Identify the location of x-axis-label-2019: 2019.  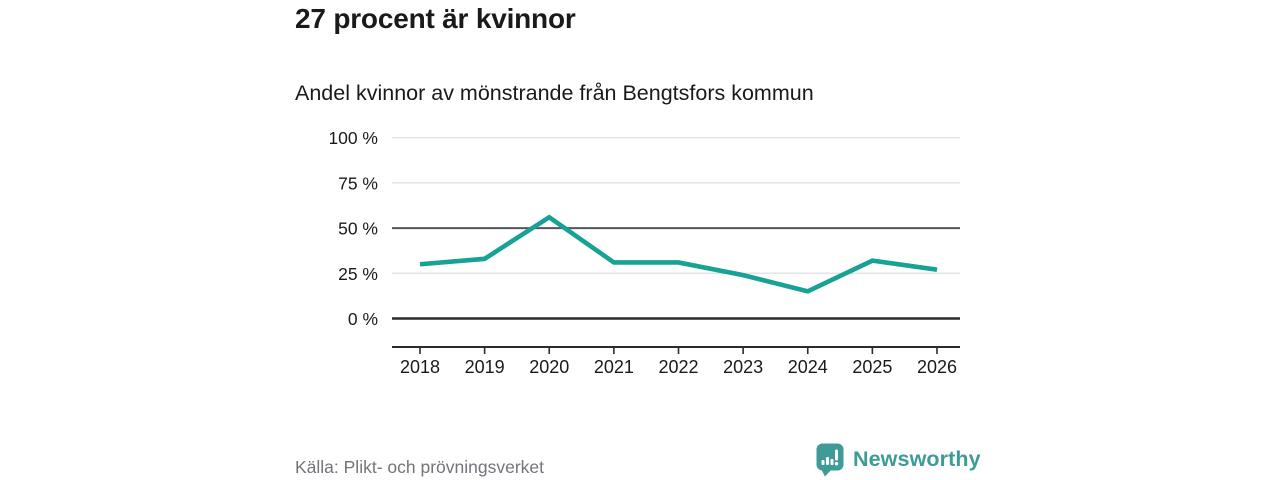
(485, 367).